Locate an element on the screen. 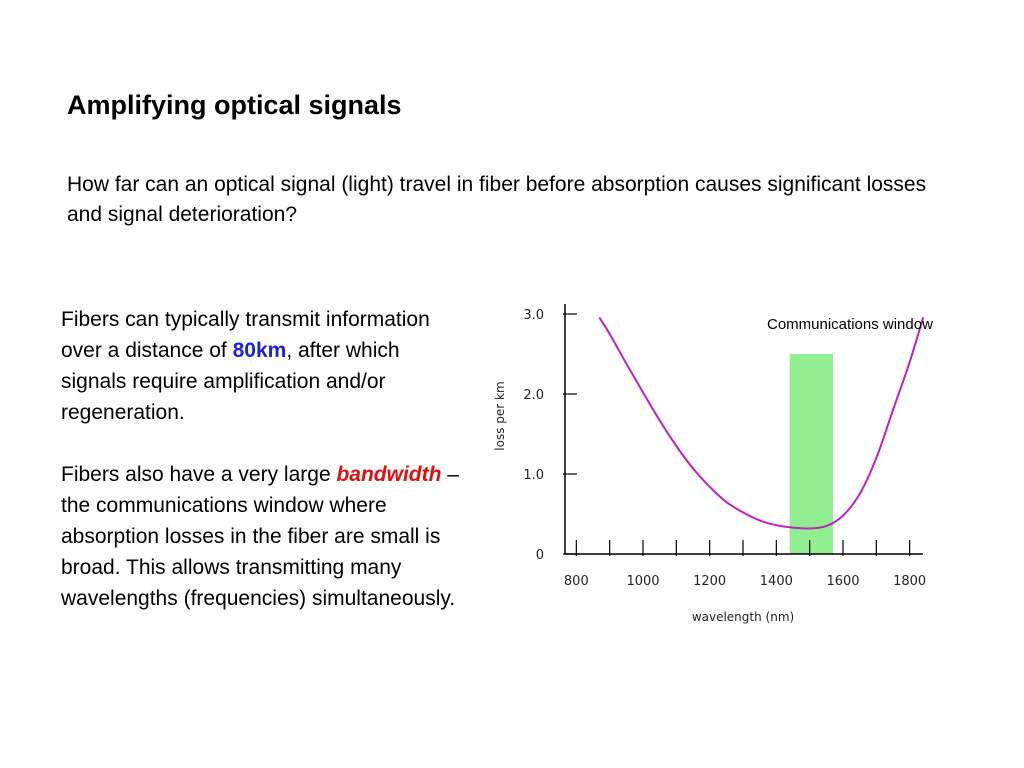 This screenshot has height=768, width=1024. slide-title: Amplifying optical signals is located at coordinates (234, 105).